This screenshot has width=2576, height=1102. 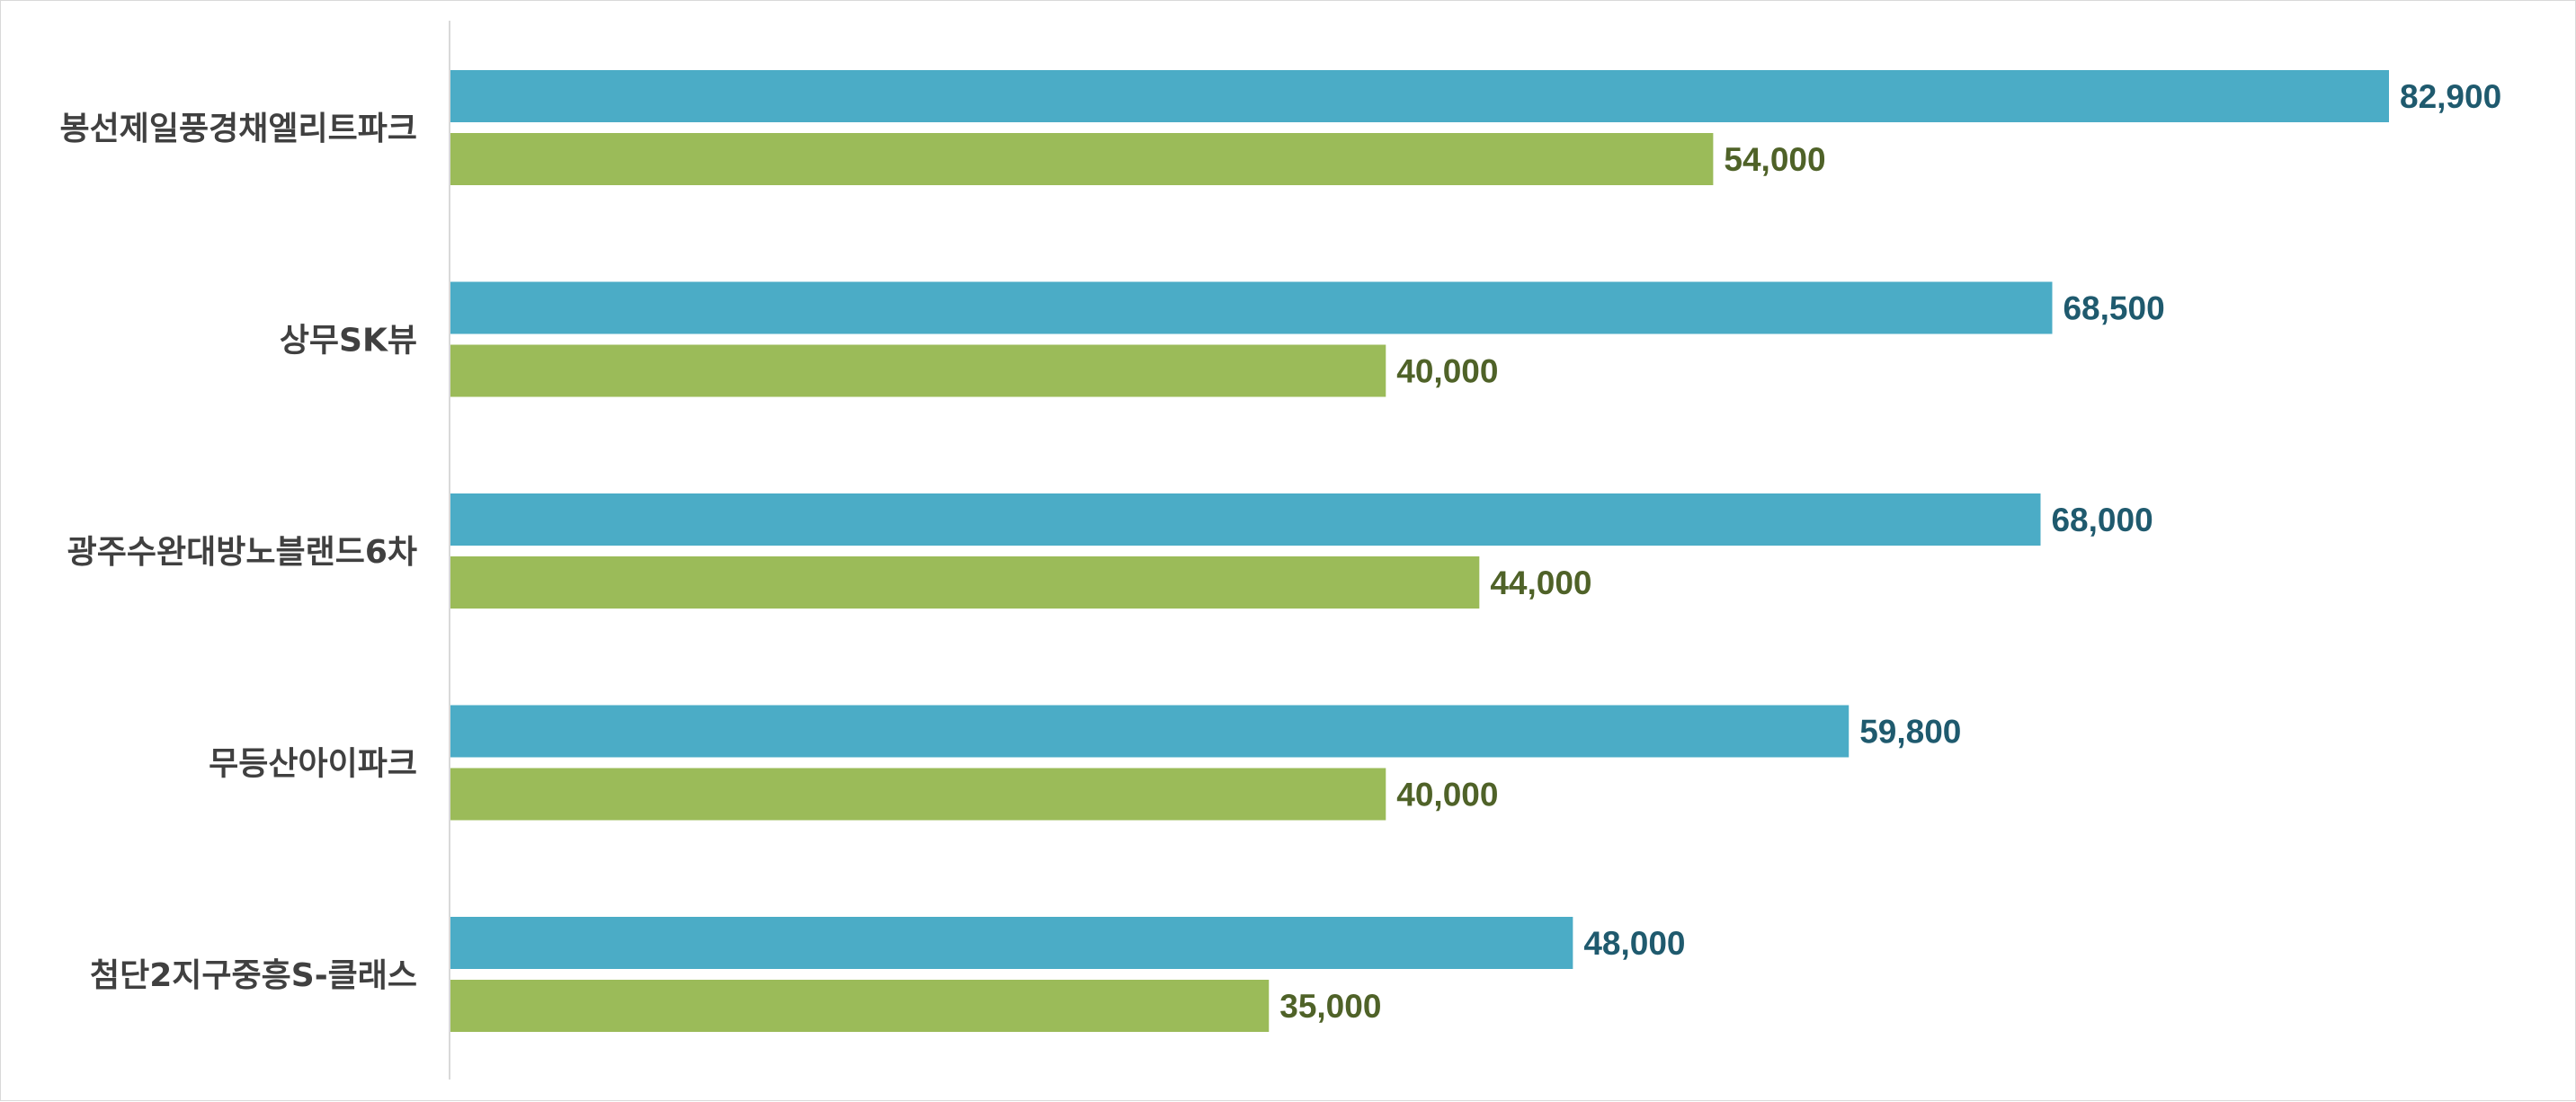 I want to click on data-label: 59,800, so click(x=1910, y=732).